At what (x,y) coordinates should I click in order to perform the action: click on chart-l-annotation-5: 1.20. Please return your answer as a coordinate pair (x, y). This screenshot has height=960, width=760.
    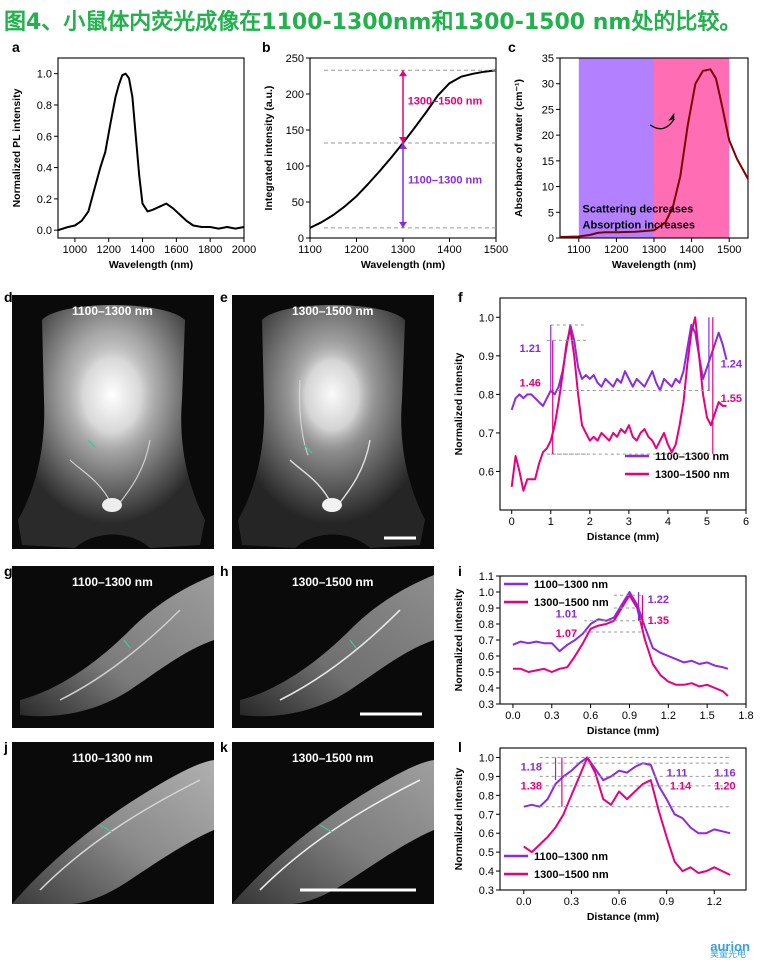
    Looking at the image, I should click on (724, 787).